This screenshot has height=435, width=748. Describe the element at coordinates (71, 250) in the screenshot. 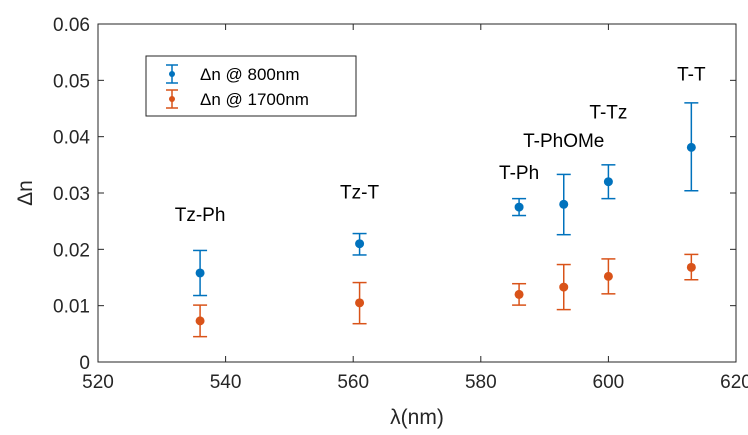

I see `y-tick-label: 0.02` at that location.